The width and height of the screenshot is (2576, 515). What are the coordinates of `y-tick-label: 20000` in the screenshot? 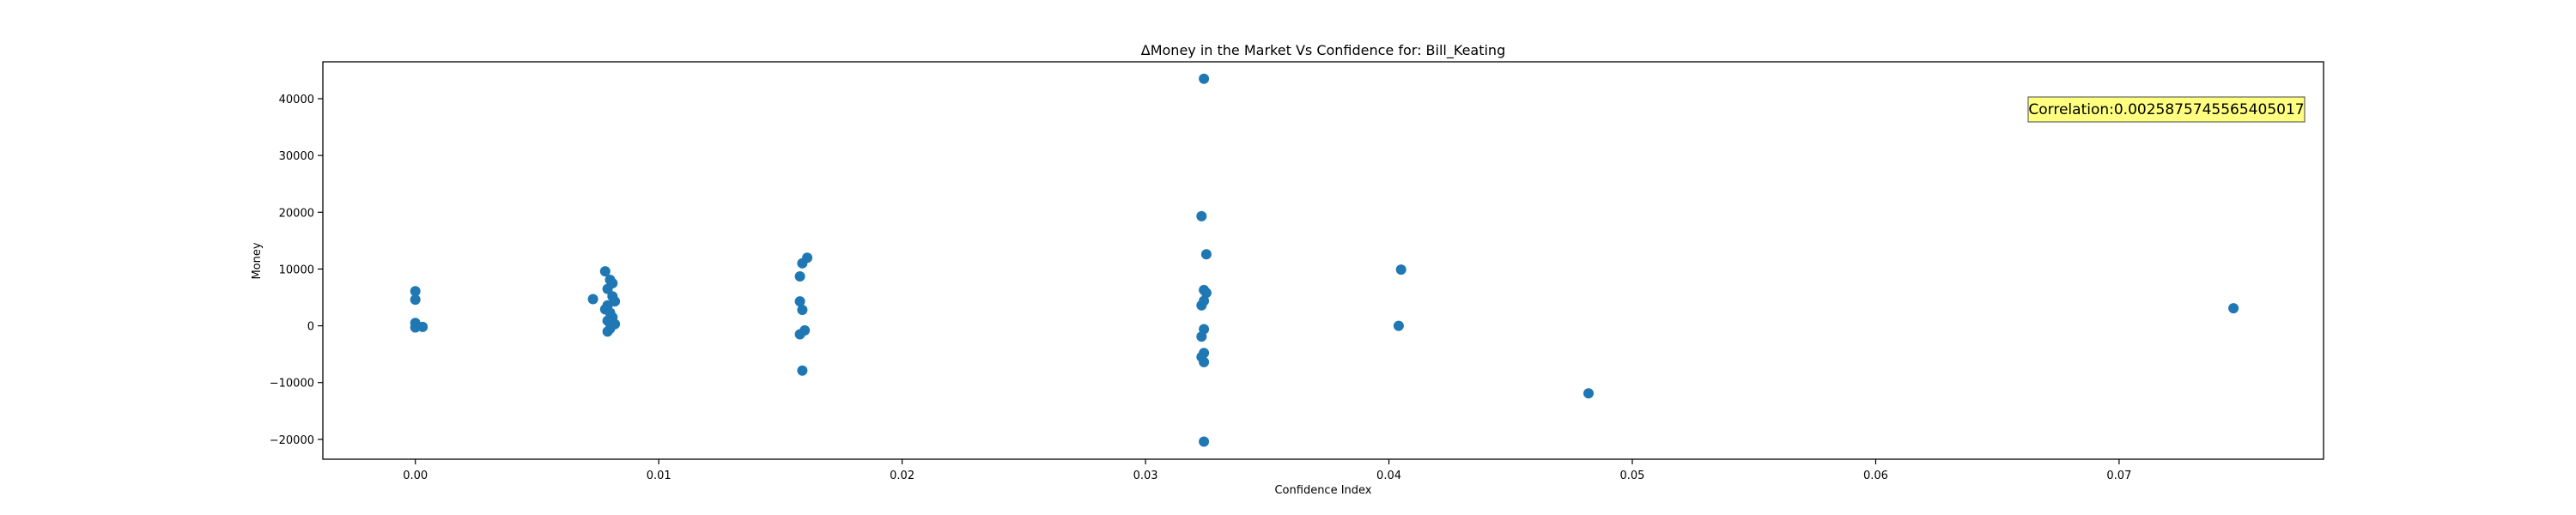 It's located at (296, 213).